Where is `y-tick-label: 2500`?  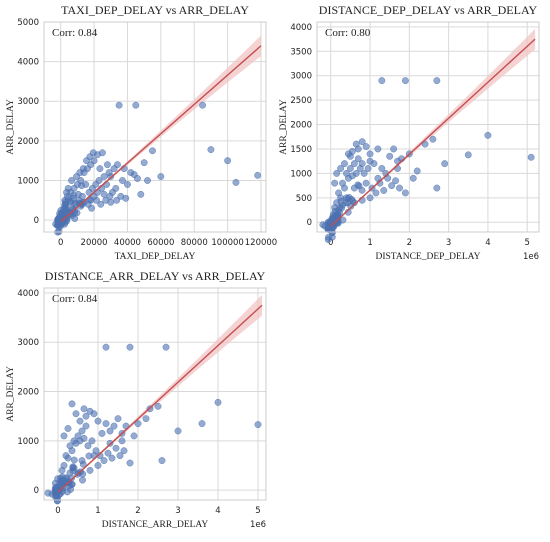 y-tick-label: 2500 is located at coordinates (301, 101).